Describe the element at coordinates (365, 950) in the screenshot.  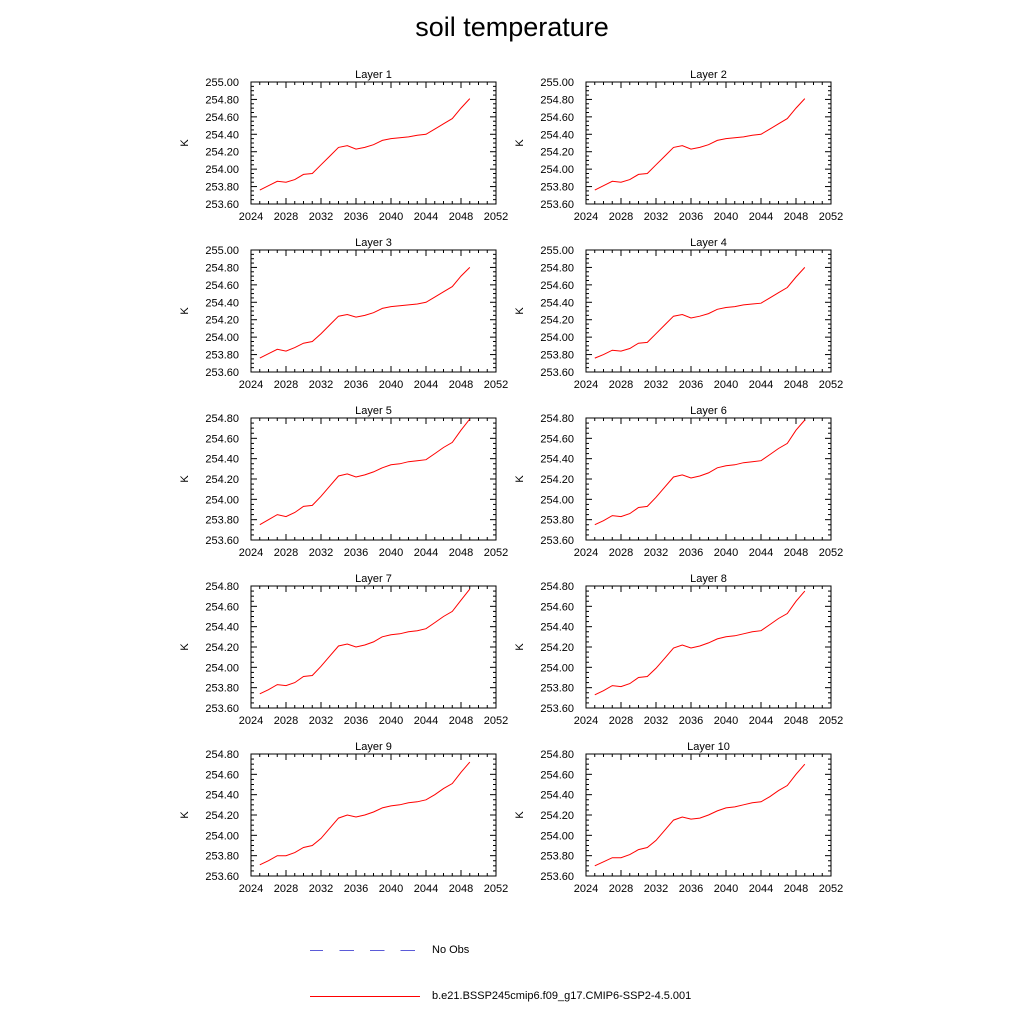
I see `legend-obs-swatch` at that location.